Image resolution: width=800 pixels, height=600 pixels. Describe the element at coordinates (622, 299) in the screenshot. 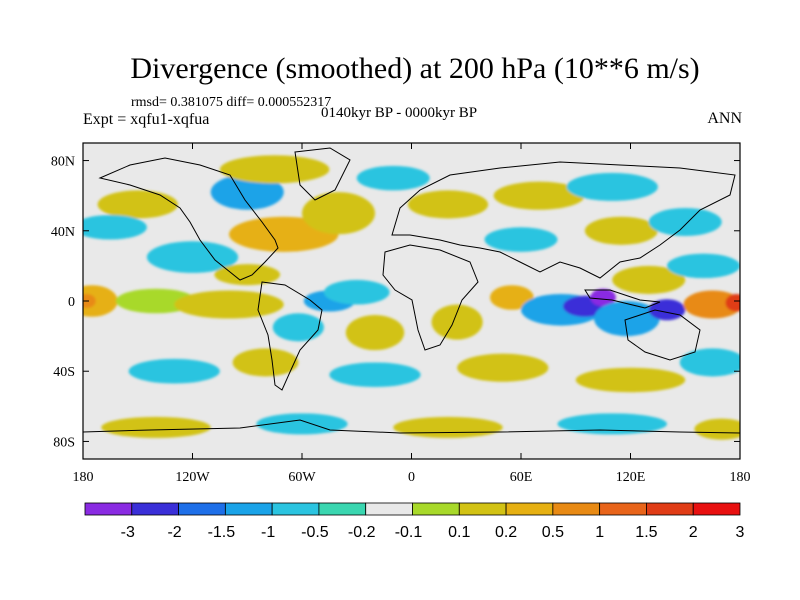

I see `coast-indonesia` at that location.